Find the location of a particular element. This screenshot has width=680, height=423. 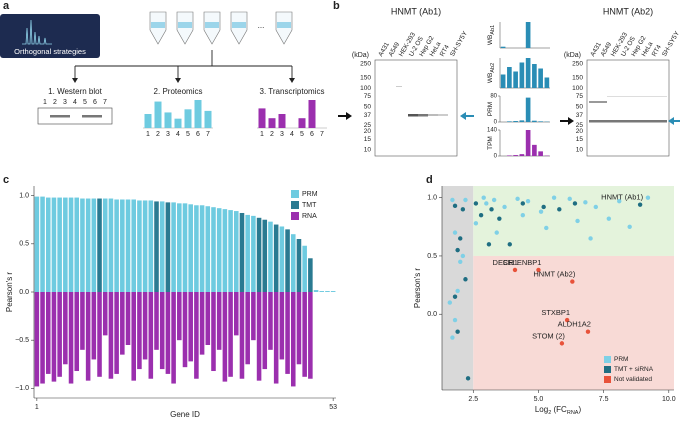

label-part: RNA is located at coordinates (573, 413).